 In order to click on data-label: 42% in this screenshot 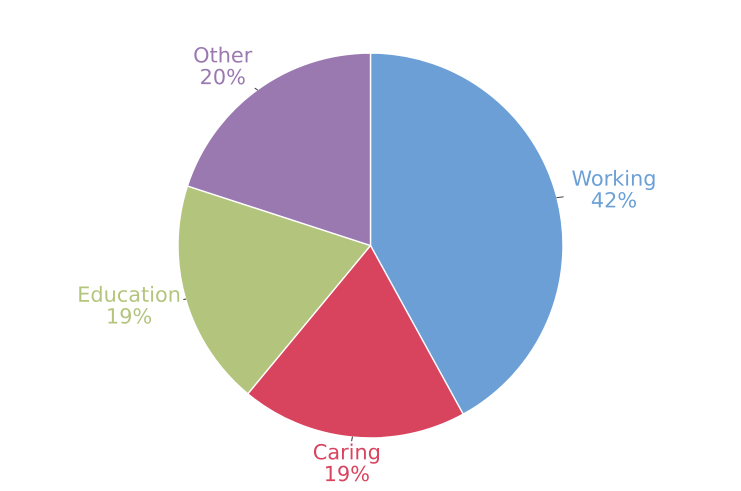, I will do `click(614, 200)`.